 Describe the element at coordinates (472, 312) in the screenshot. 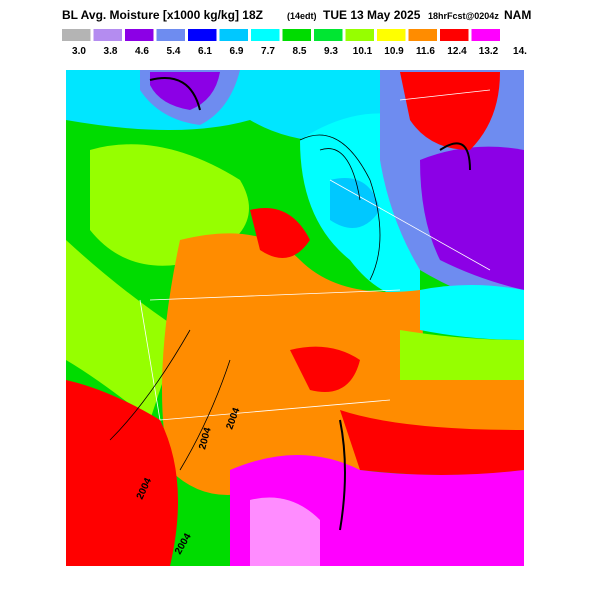

I see `field-cyan-e` at that location.